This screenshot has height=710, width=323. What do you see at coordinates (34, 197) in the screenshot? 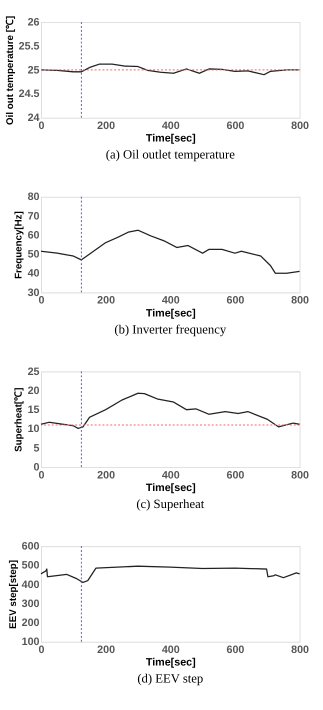
I see `y-tick-label: 80` at bounding box center [34, 197].